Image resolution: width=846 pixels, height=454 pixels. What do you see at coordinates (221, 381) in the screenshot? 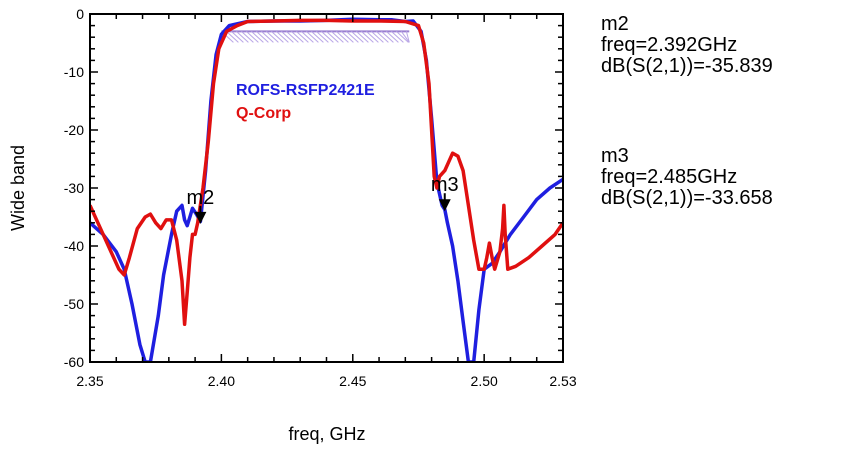
I see `x-tick-label: 2.40` at bounding box center [221, 381].